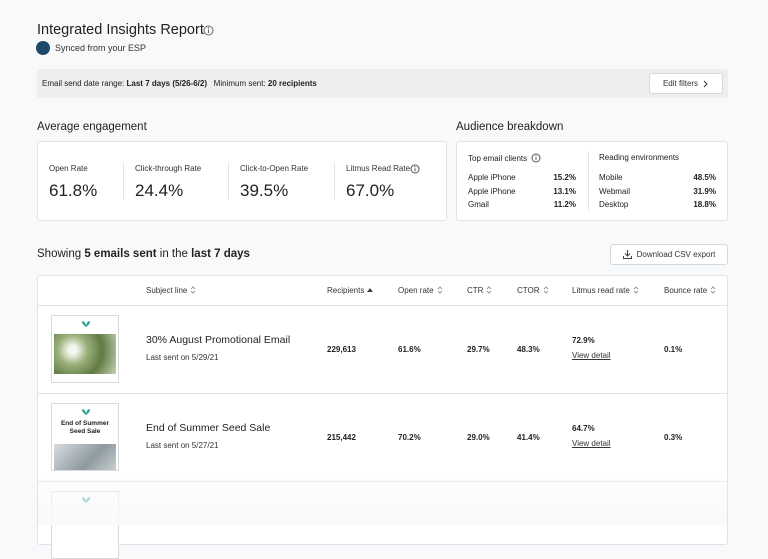 The image size is (768, 559). I want to click on download-icon, so click(627, 254).